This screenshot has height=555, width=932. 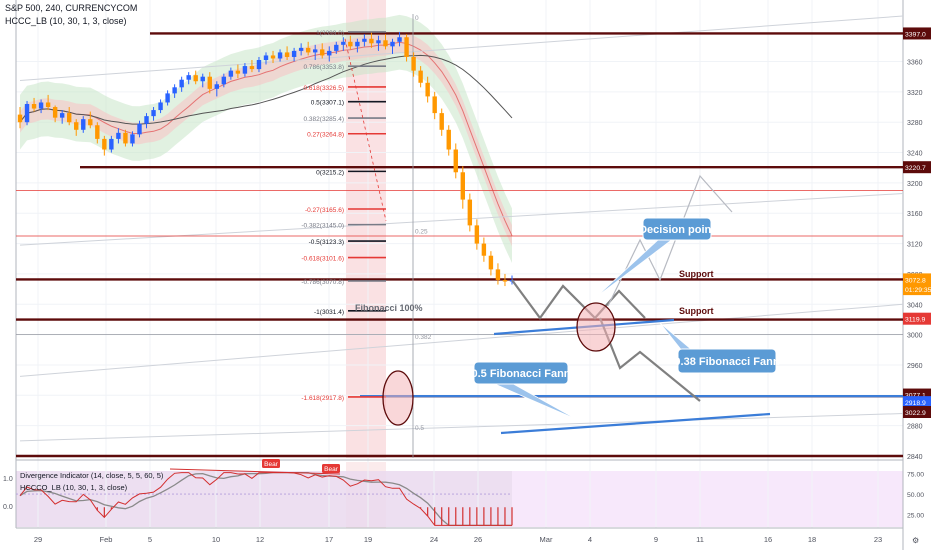 I want to click on osc-right-tick-0: 75.00, so click(x=915, y=474).